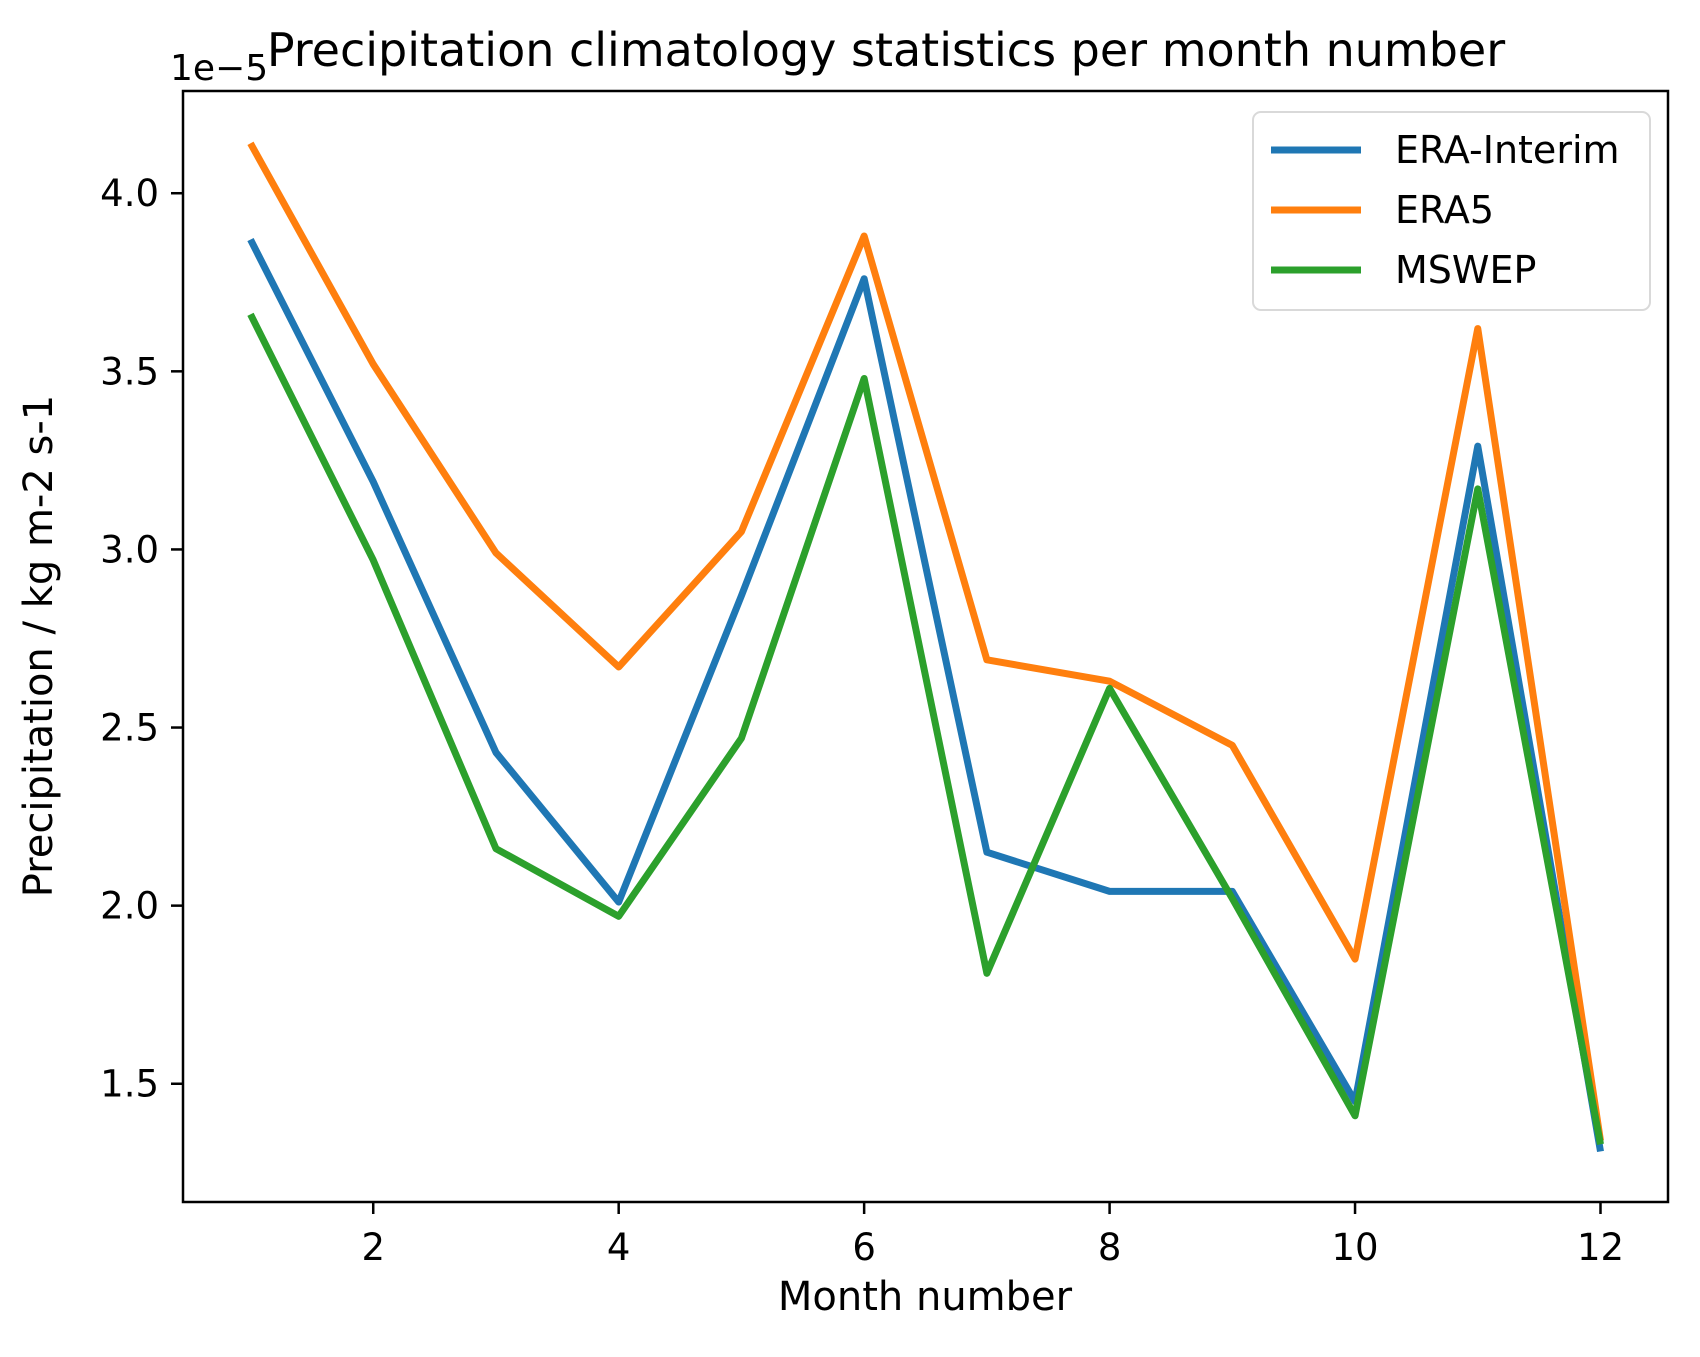 This screenshot has height=1357, width=1700. What do you see at coordinates (129, 193) in the screenshot?
I see `y-tick-label: 4.0` at bounding box center [129, 193].